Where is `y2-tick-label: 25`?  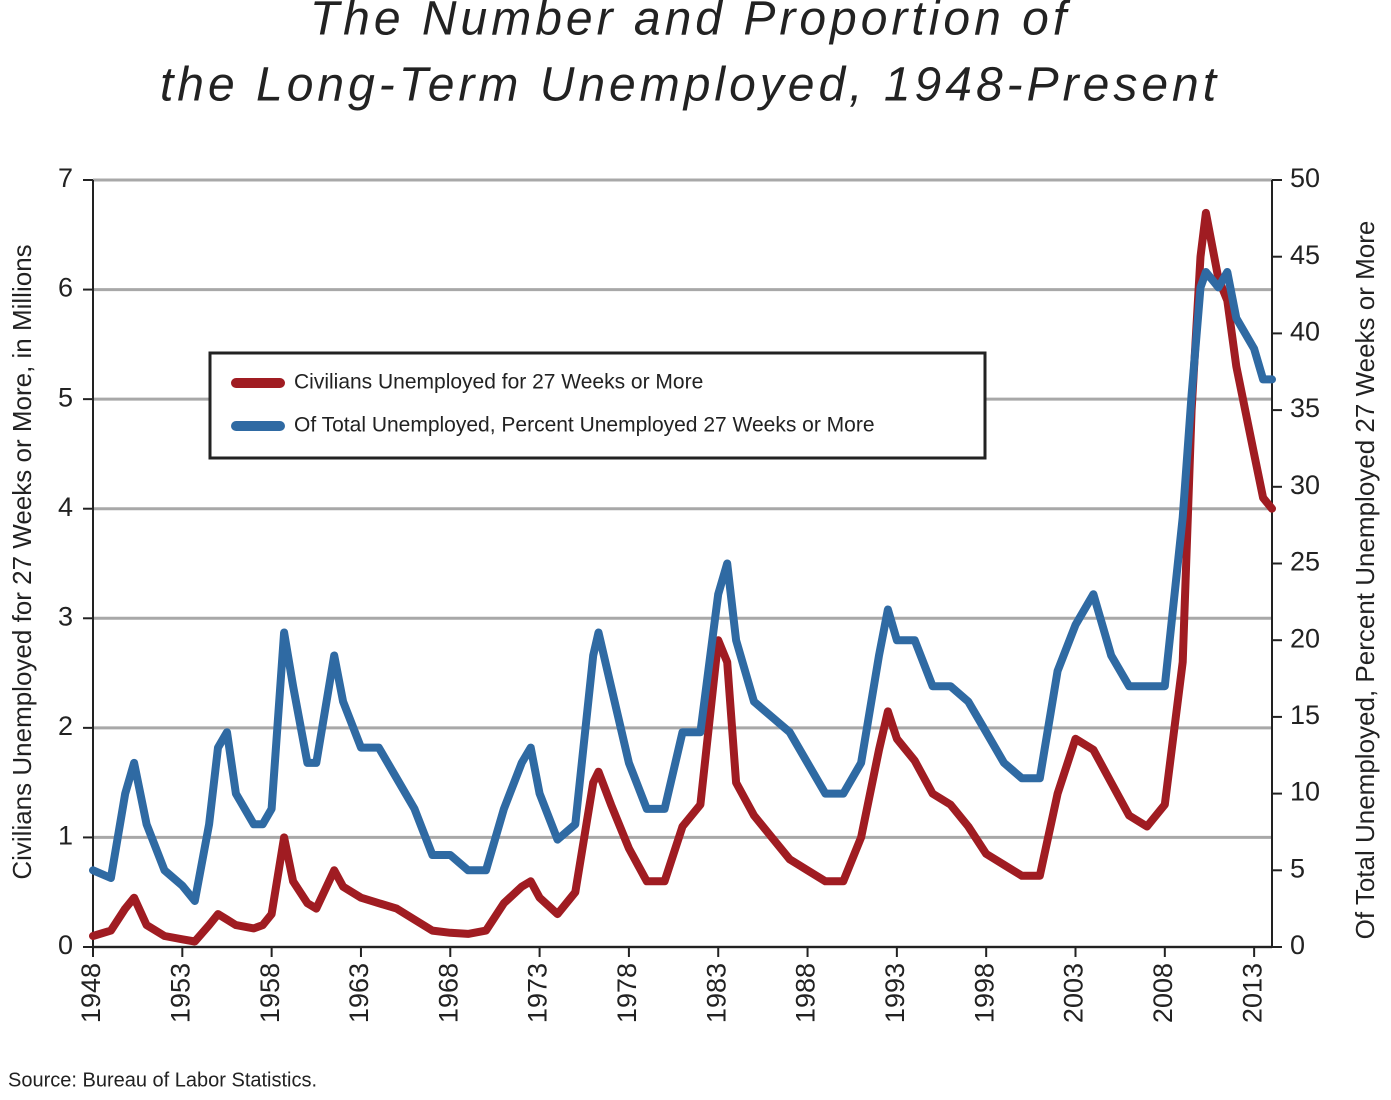
y2-tick-label: 25 is located at coordinates (1305, 562).